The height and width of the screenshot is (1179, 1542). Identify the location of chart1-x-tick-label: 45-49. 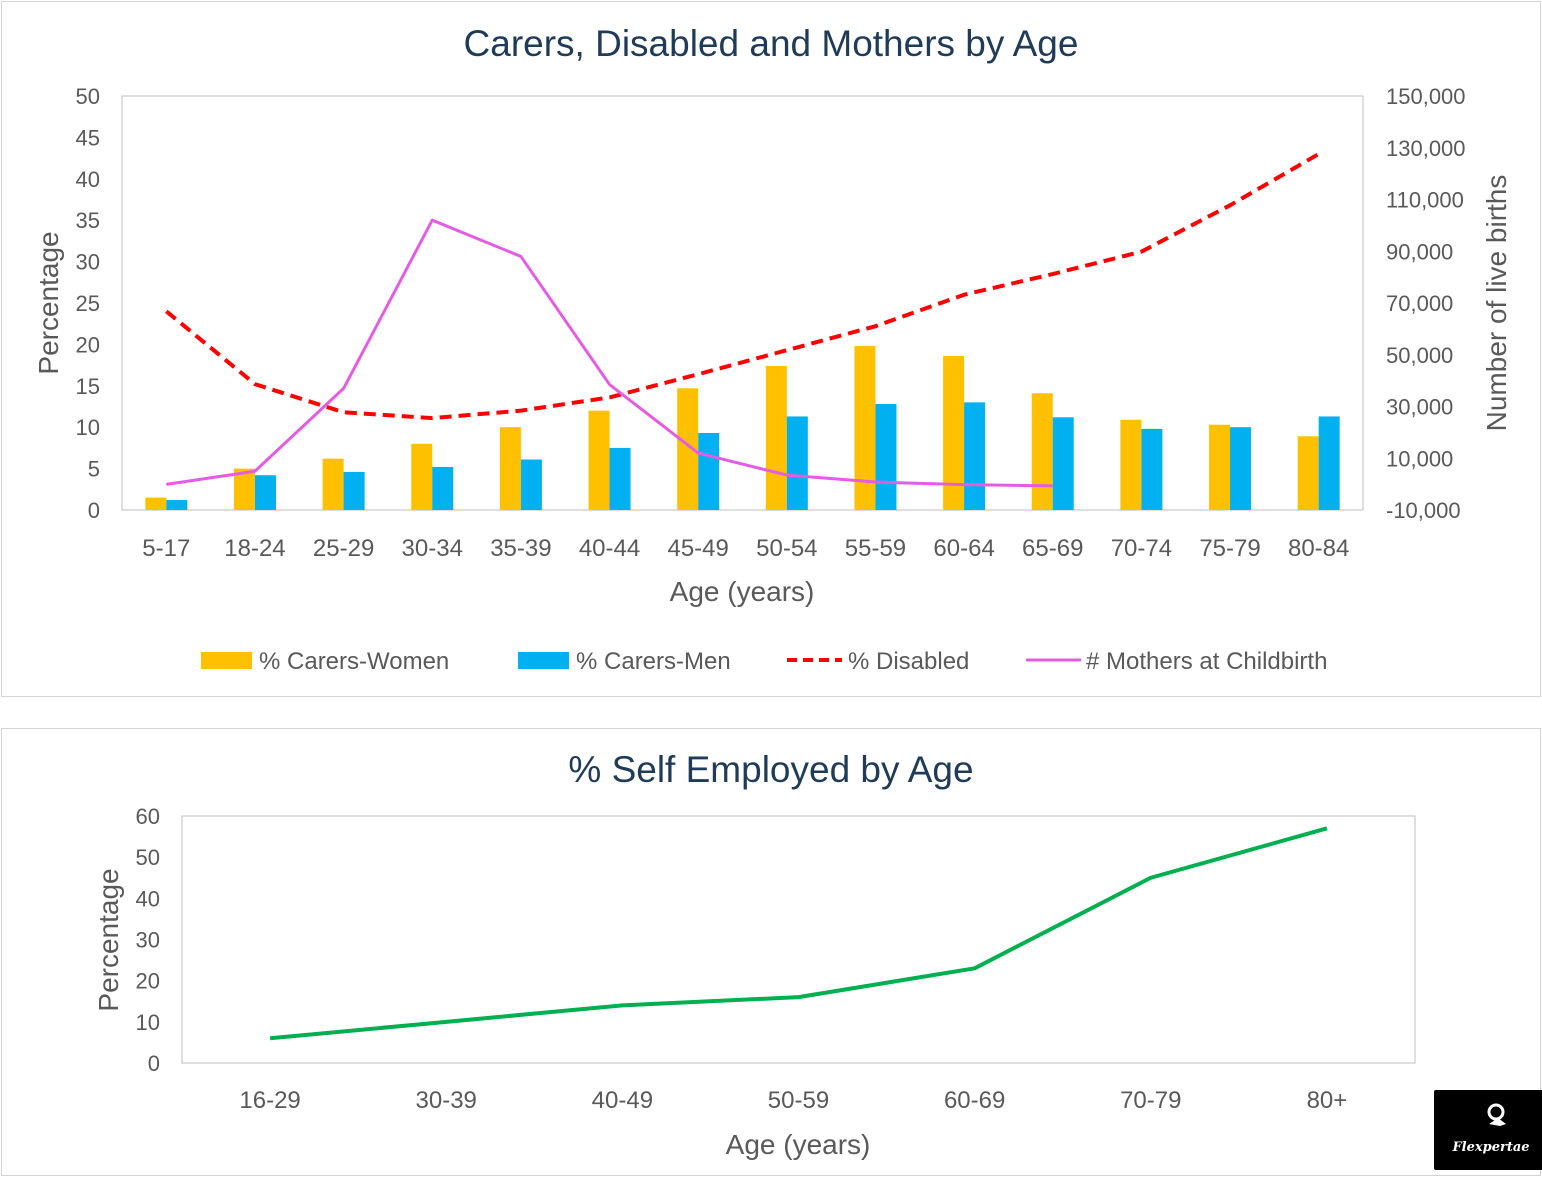
(697, 548).